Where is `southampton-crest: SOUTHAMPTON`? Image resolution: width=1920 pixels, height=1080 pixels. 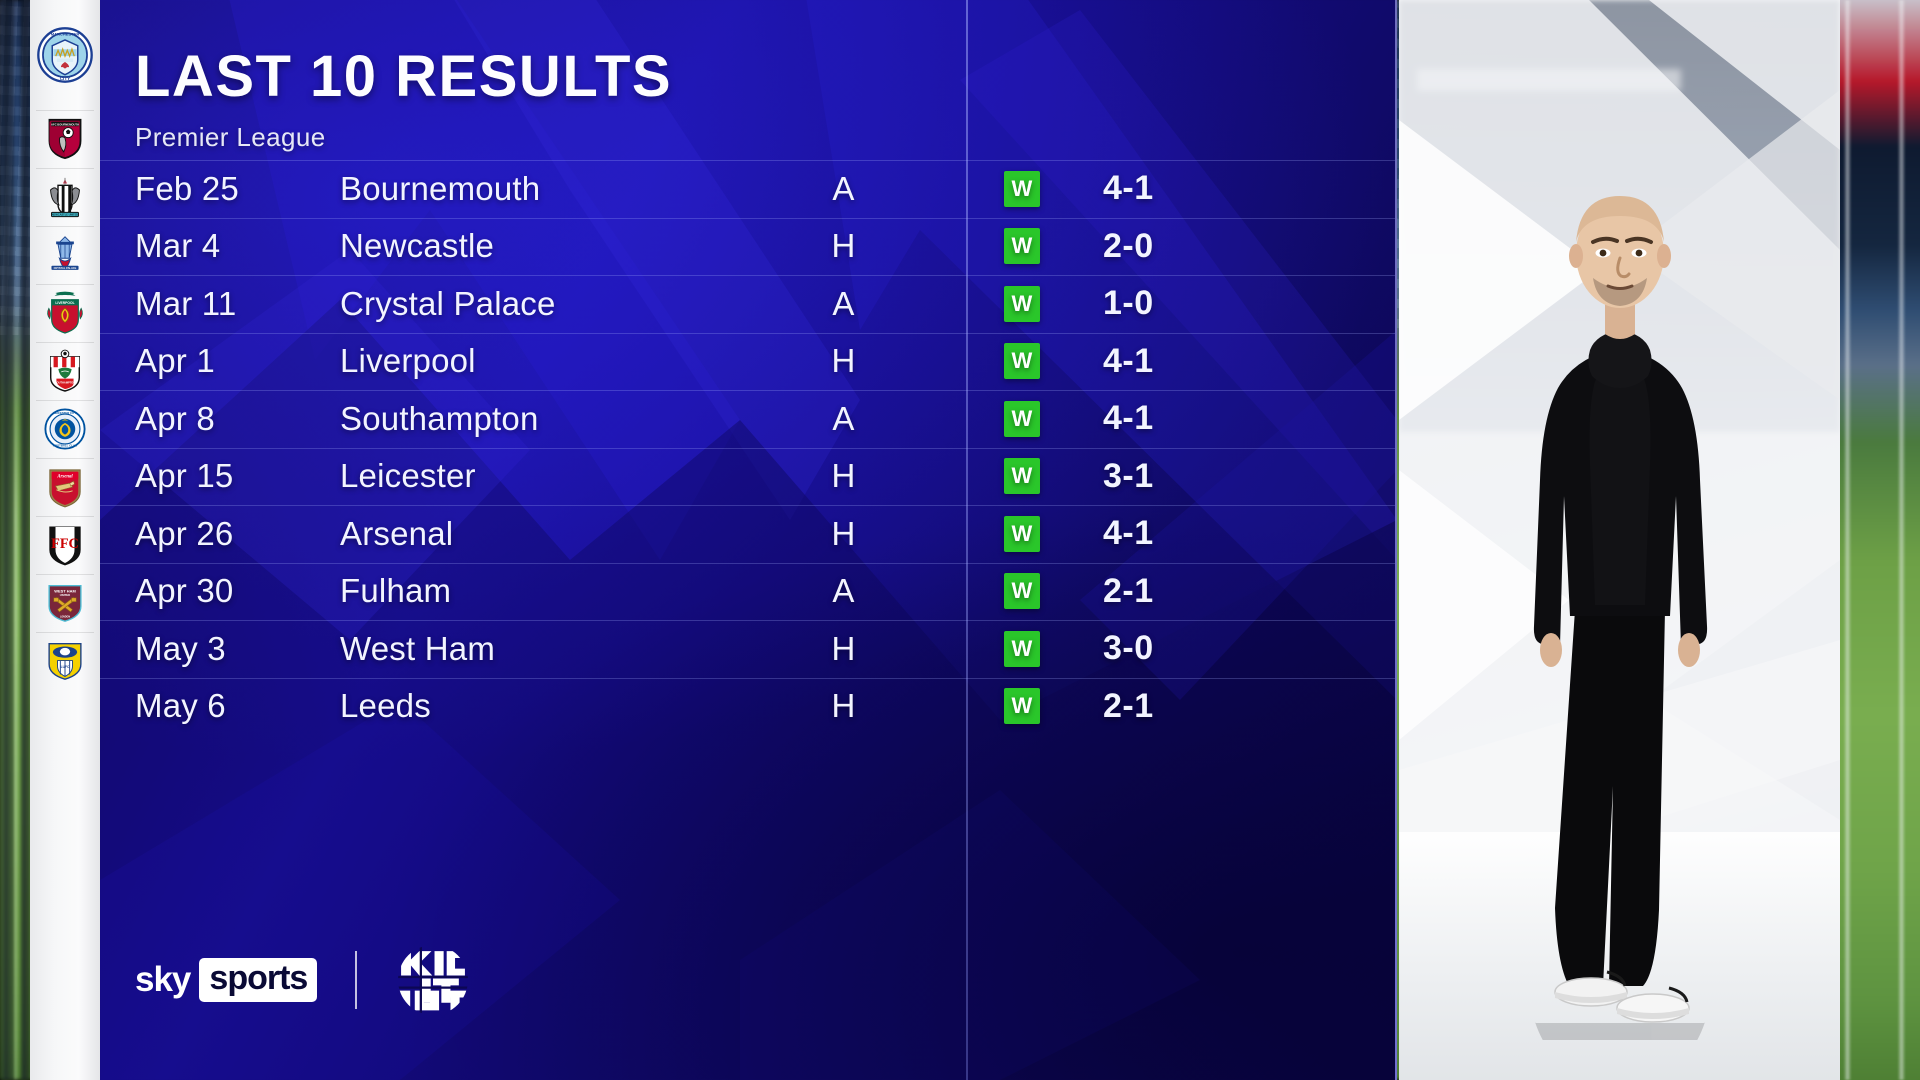 southampton-crest: SOUTHAMPTON is located at coordinates (65, 370).